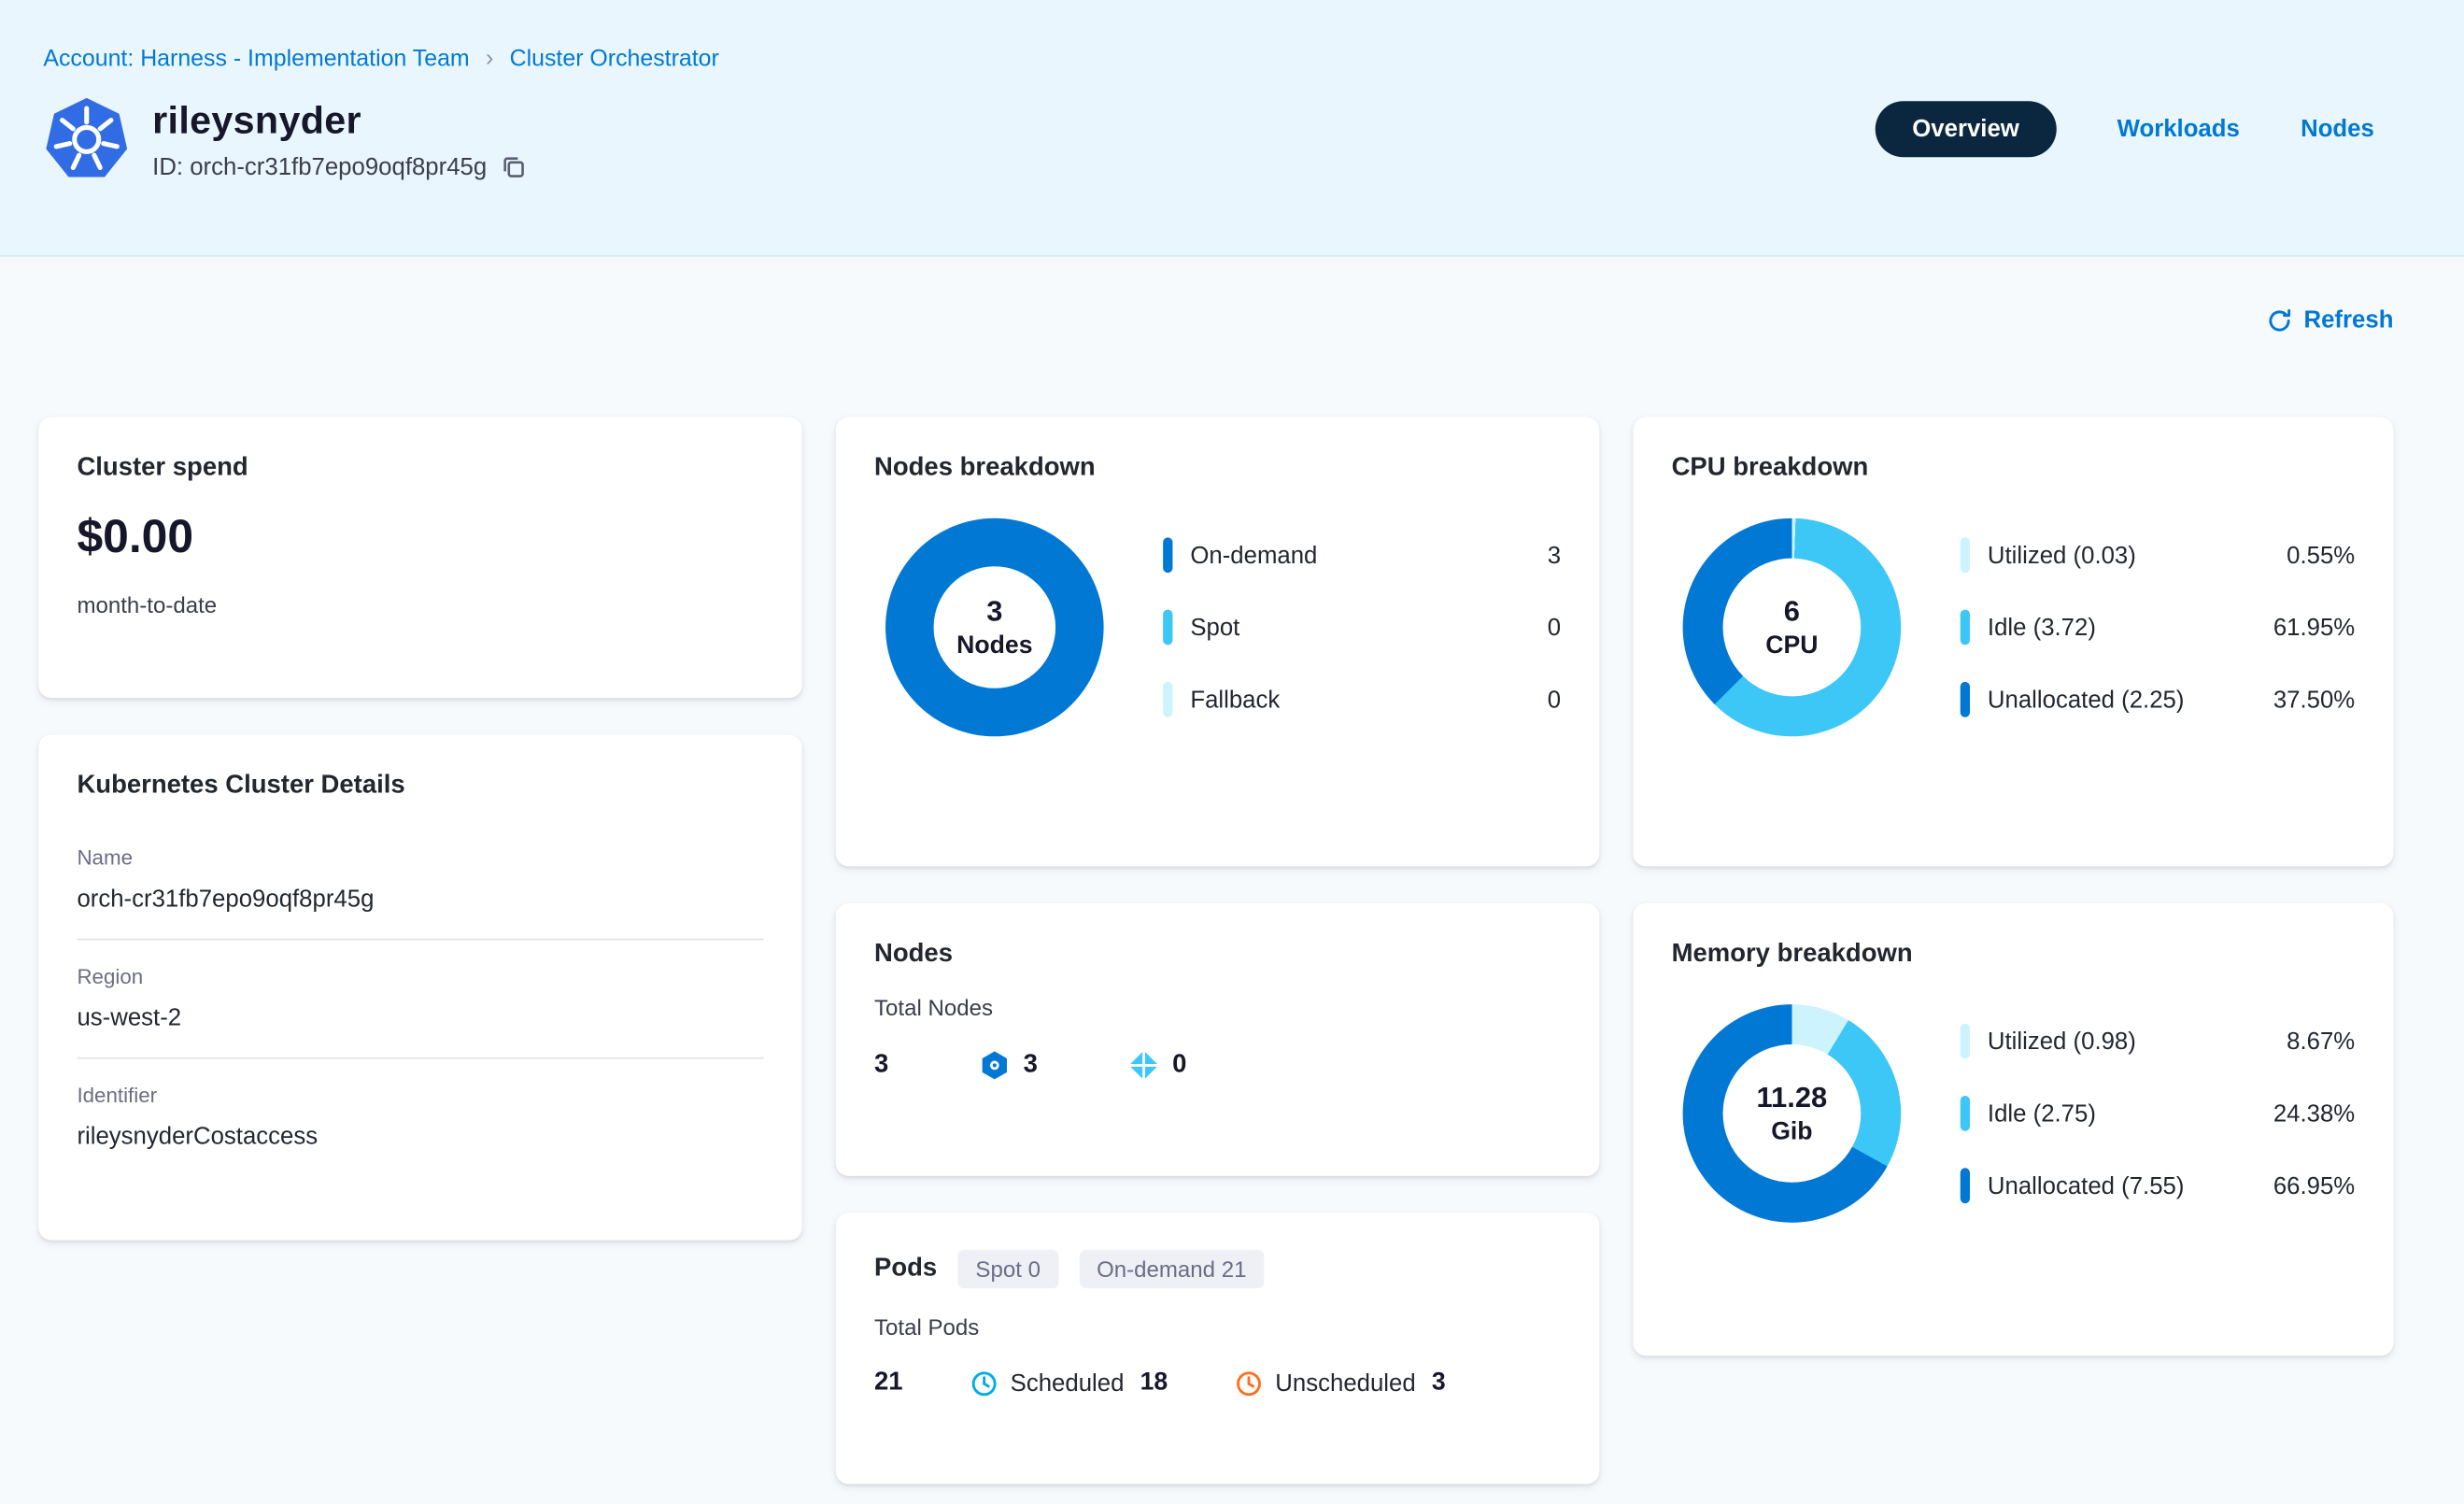 This screenshot has width=2464, height=1504. I want to click on donut-center-label: Nodes, so click(994, 646).